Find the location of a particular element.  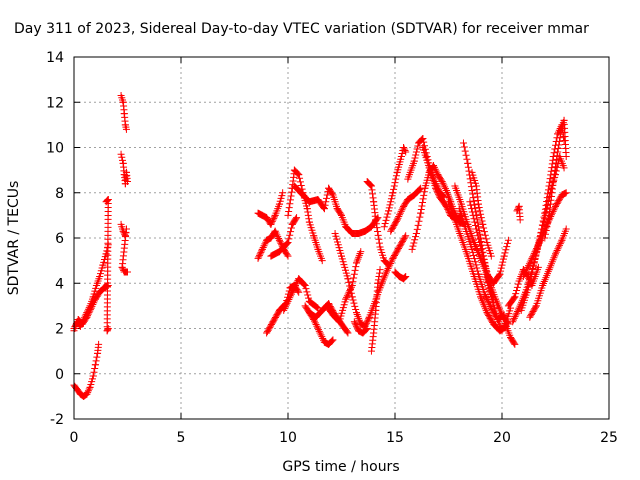

y-tick-label: 10 is located at coordinates (55, 149).